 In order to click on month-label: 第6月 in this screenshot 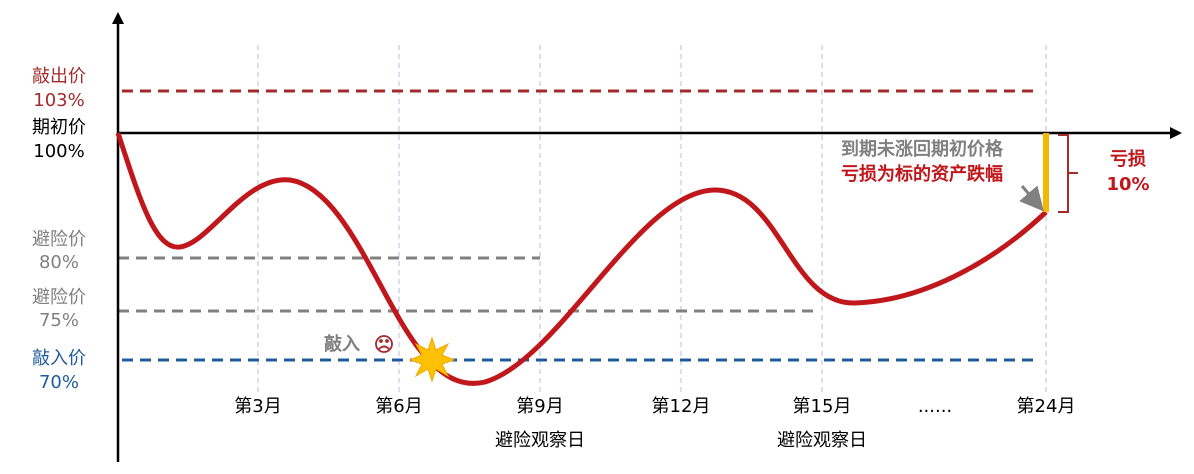, I will do `click(398, 406)`.